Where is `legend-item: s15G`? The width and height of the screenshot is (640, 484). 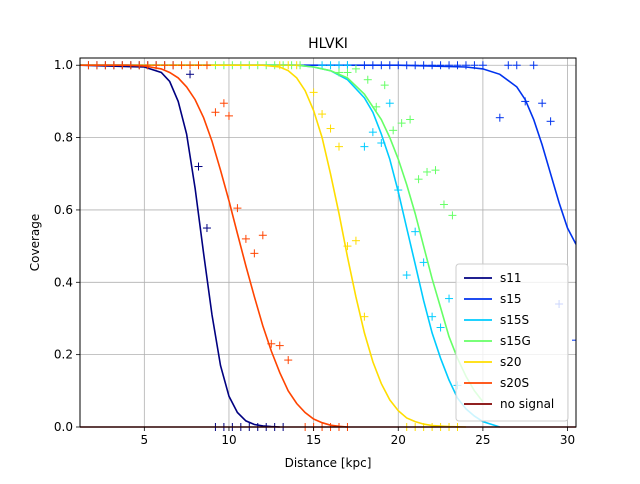
legend-item: s15G is located at coordinates (497, 341).